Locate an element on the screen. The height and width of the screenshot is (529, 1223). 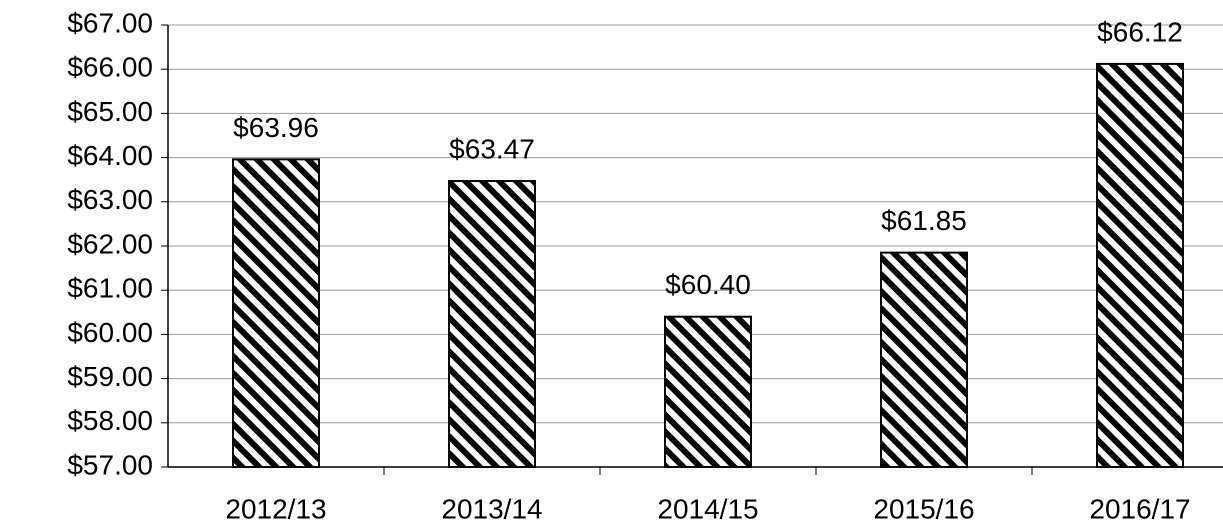
data-label: $60.40 is located at coordinates (708, 284).